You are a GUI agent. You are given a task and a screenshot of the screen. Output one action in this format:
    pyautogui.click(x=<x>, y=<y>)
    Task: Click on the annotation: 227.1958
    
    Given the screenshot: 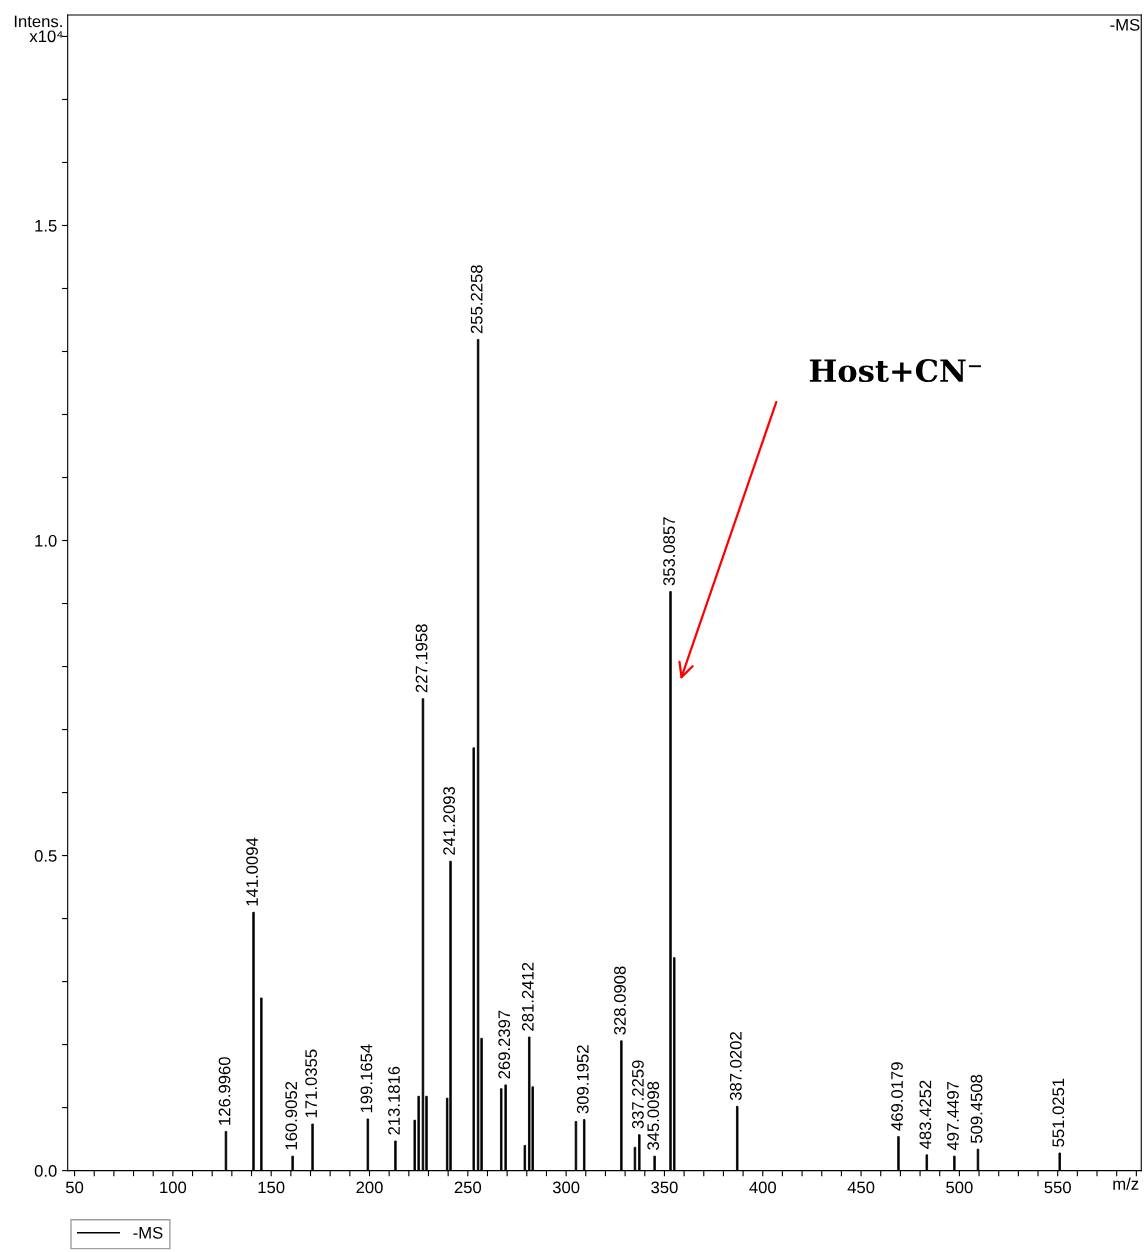 What is the action you would take?
    pyautogui.click(x=421, y=658)
    